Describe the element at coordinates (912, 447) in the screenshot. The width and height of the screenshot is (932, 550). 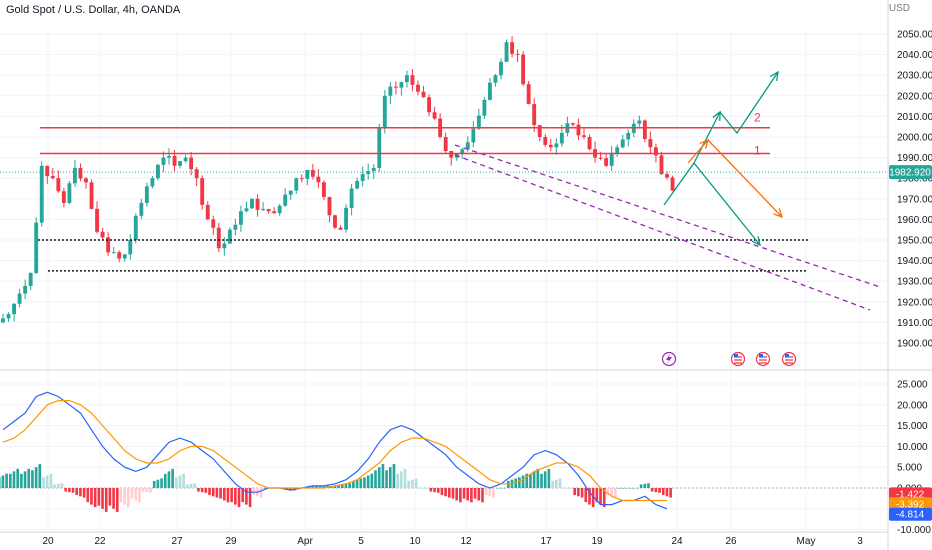
I see `macd-tick-label: 10.000` at that location.